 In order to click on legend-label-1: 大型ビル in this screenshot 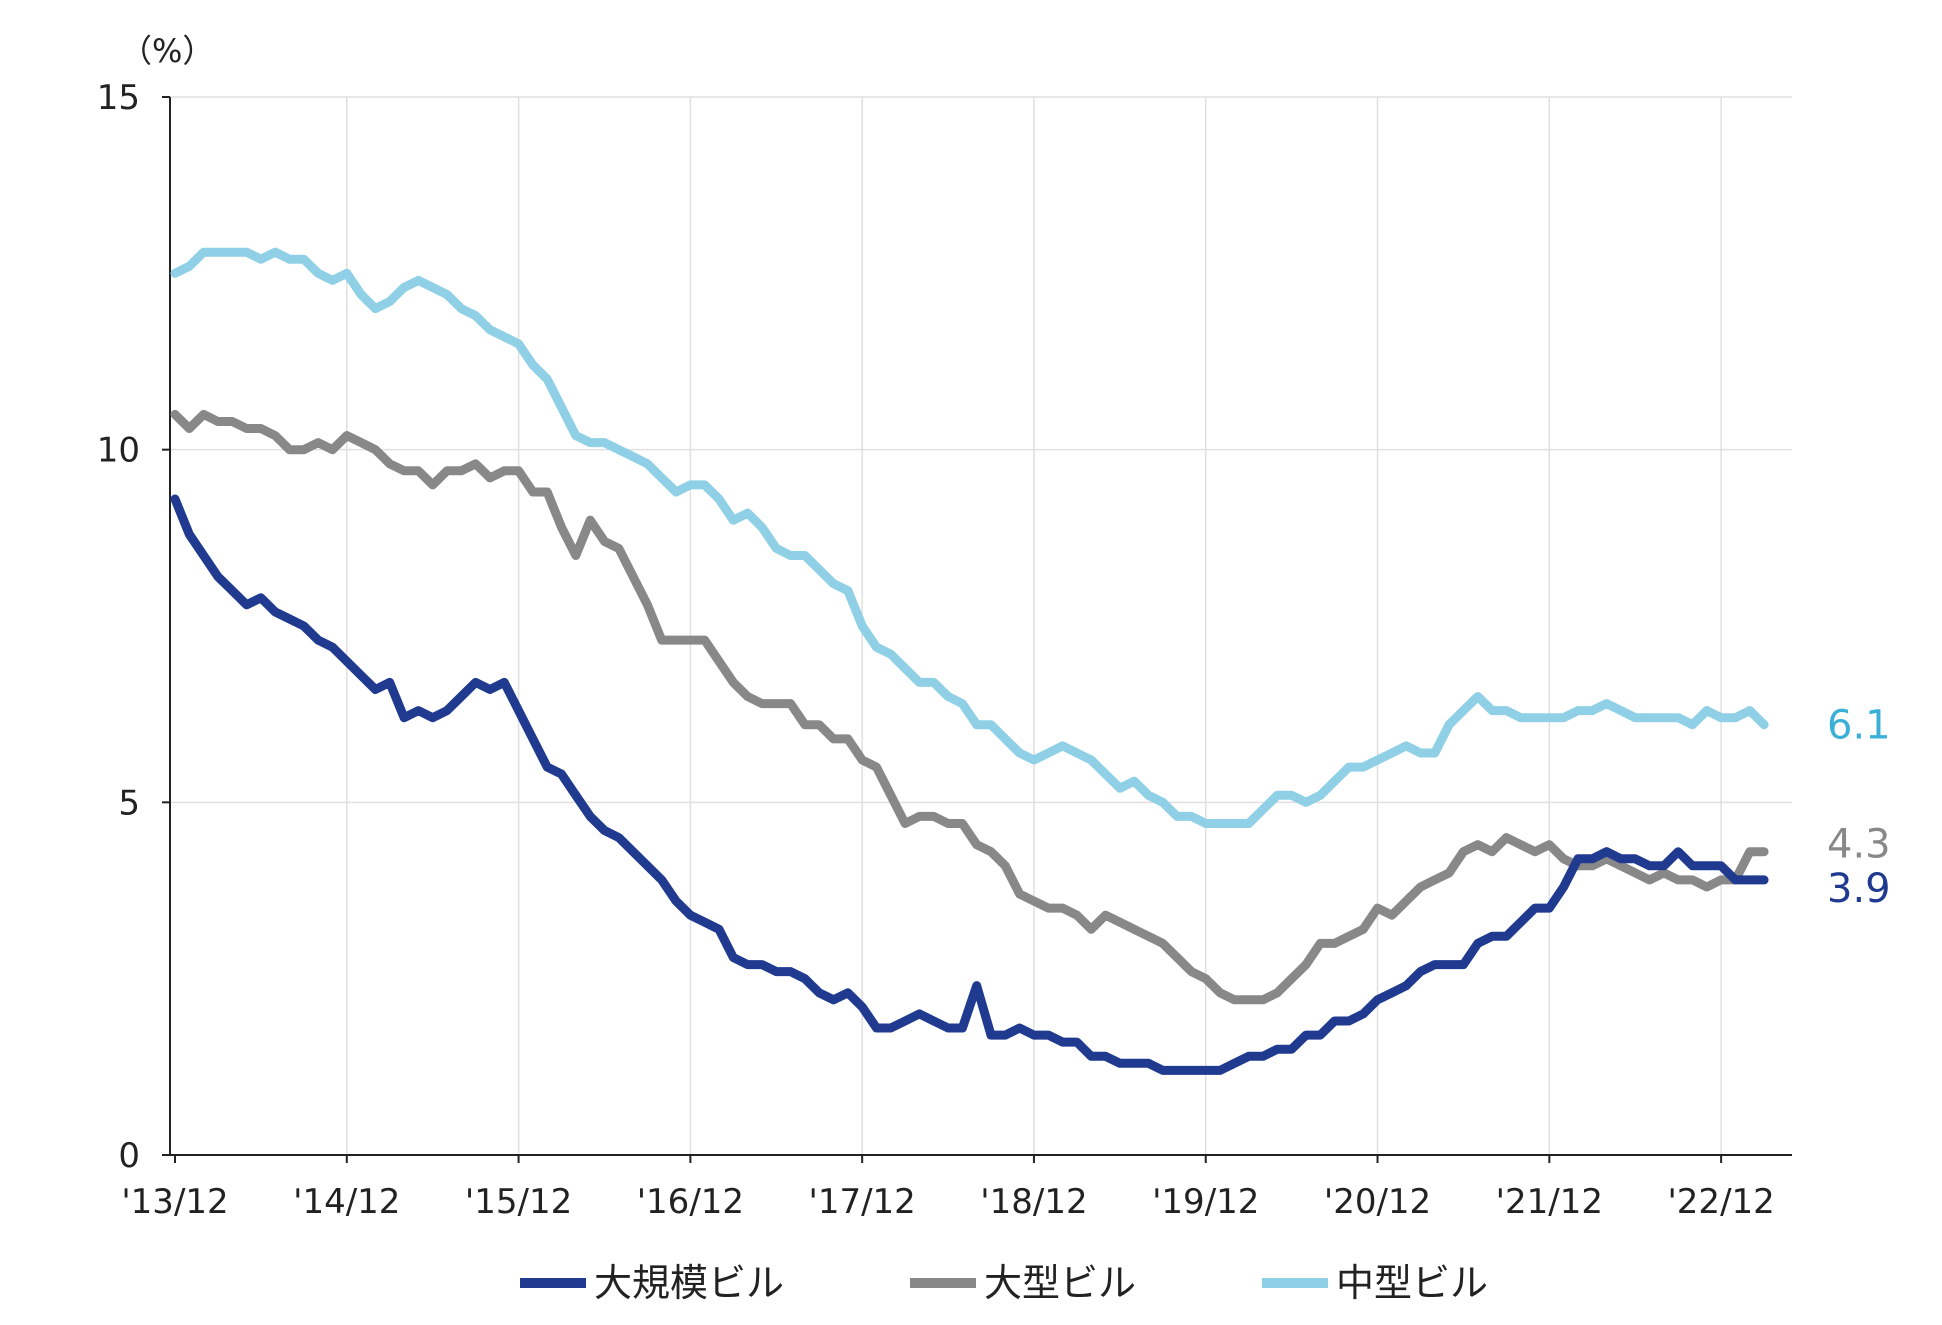, I will do `click(1060, 1283)`.